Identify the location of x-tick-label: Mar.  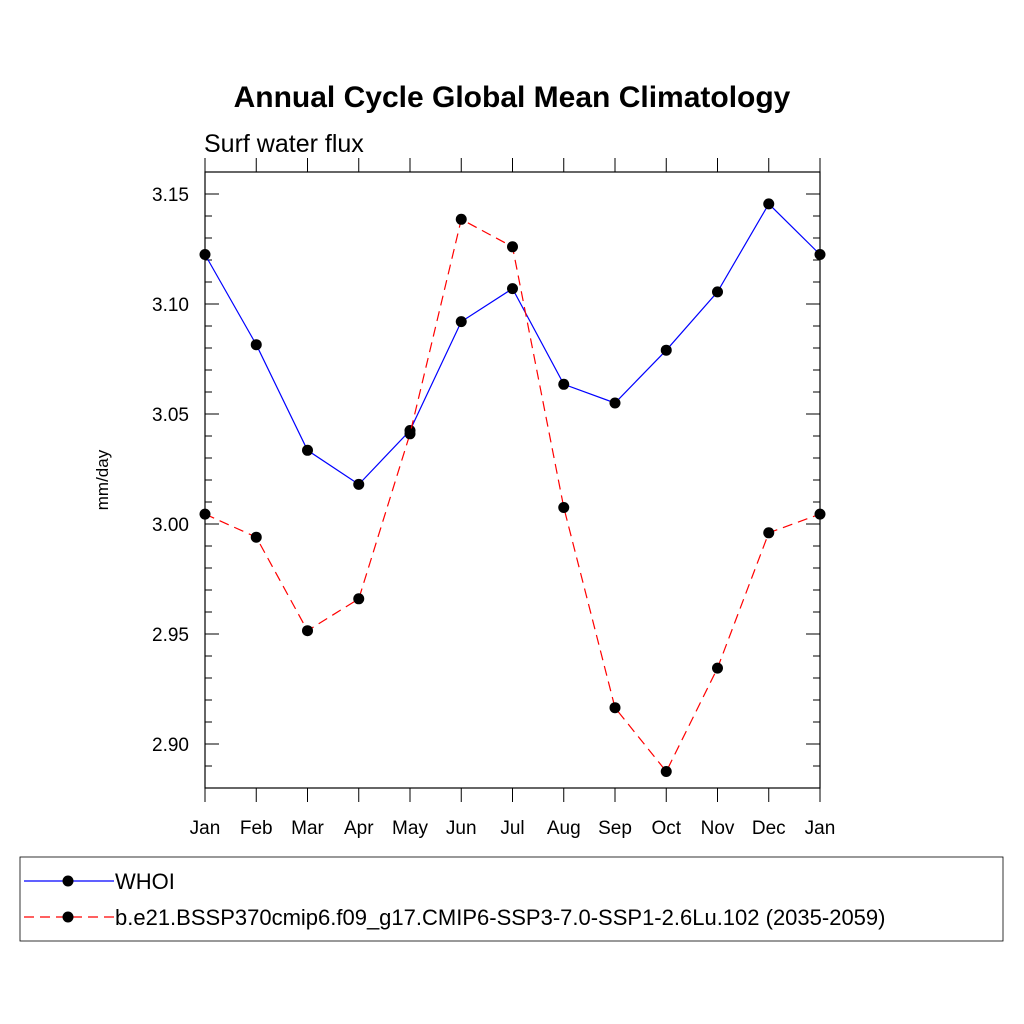
(307, 828).